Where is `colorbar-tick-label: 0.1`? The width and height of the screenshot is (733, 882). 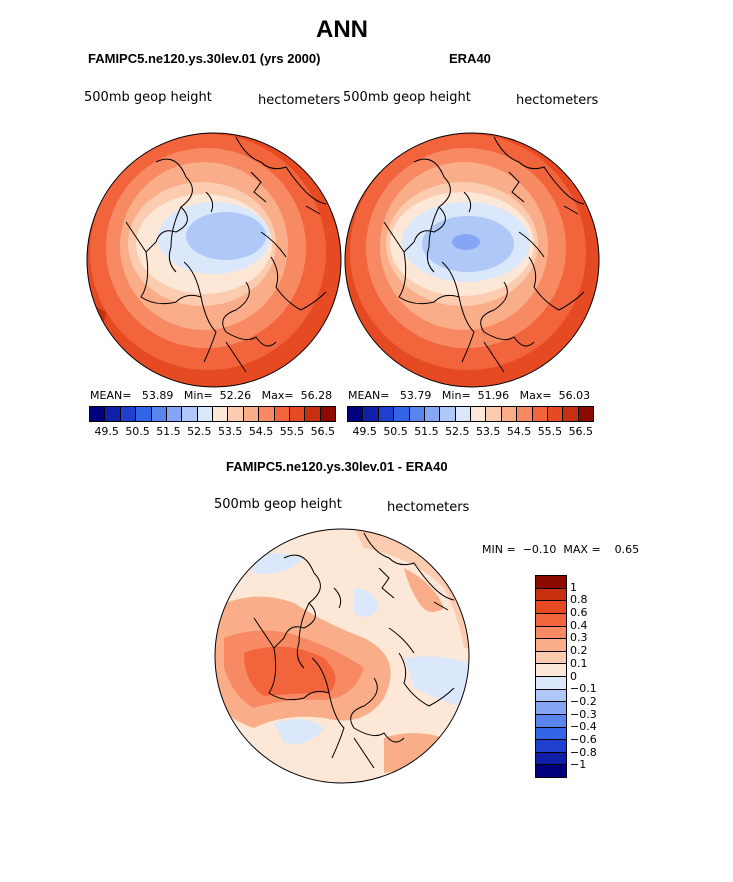 colorbar-tick-label: 0.1 is located at coordinates (579, 663).